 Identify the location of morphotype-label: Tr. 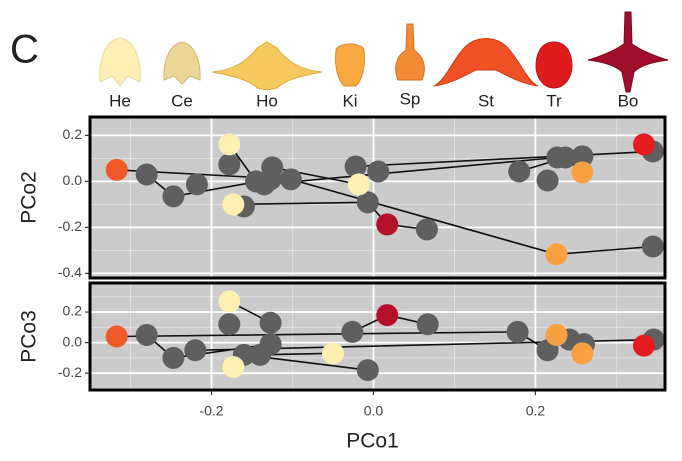
(554, 100).